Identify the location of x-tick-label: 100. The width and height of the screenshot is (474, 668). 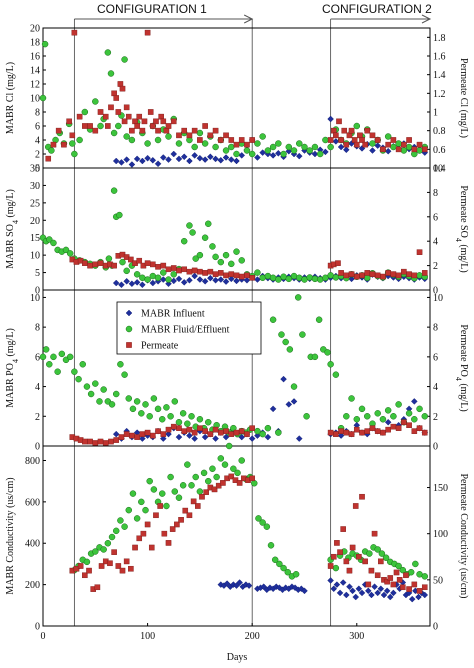
(147, 636).